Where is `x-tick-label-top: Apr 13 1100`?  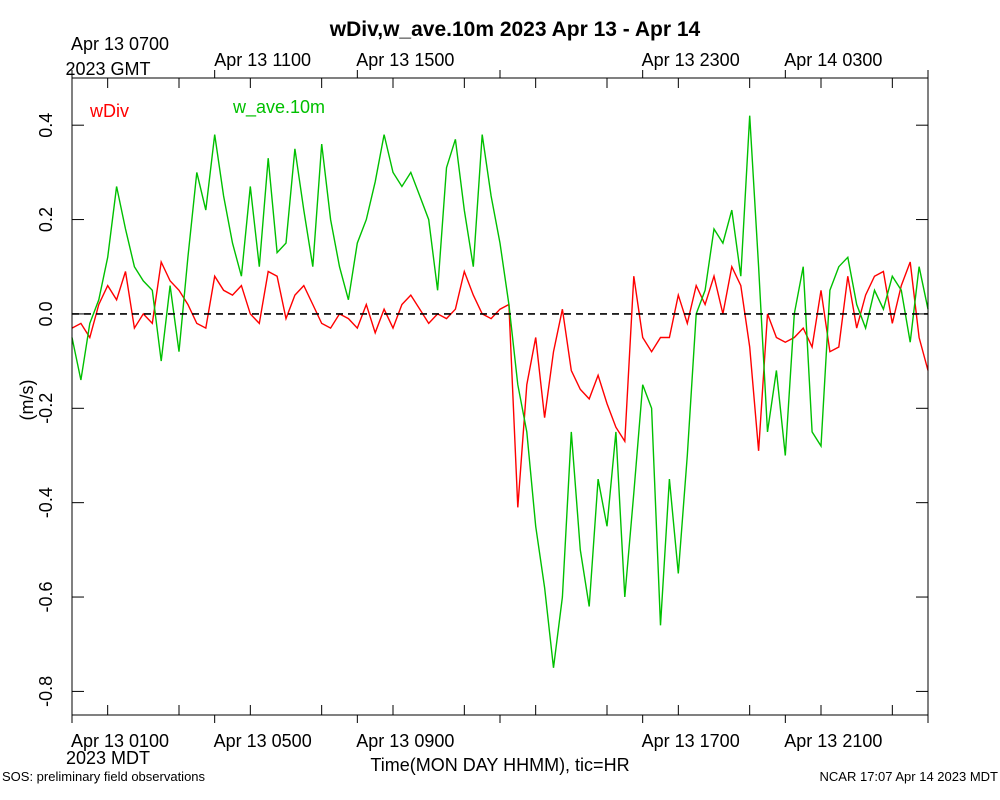
x-tick-label-top: Apr 13 1100 is located at coordinates (262, 60).